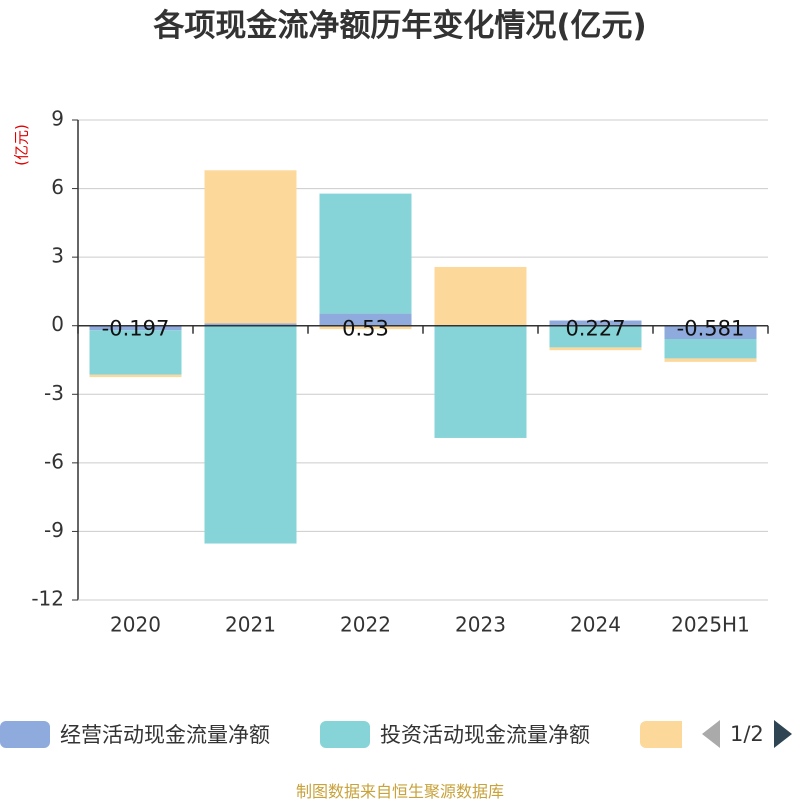  Describe the element at coordinates (250, 625) in the screenshot. I see `x-tick-label: 2021` at that location.